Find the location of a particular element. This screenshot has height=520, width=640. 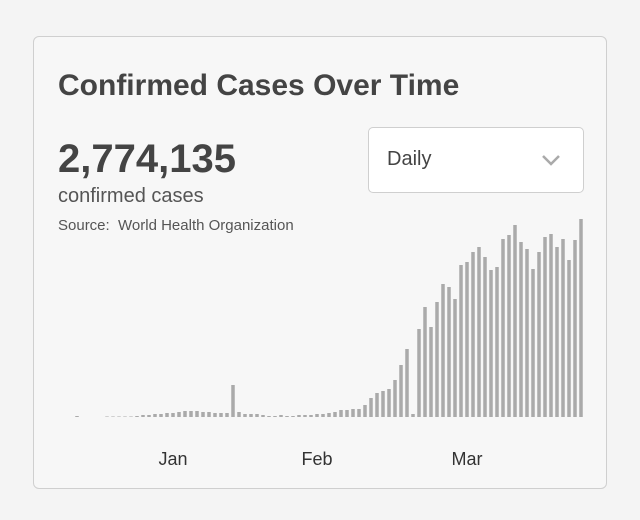

dropdown: Daily is located at coordinates (476, 160).